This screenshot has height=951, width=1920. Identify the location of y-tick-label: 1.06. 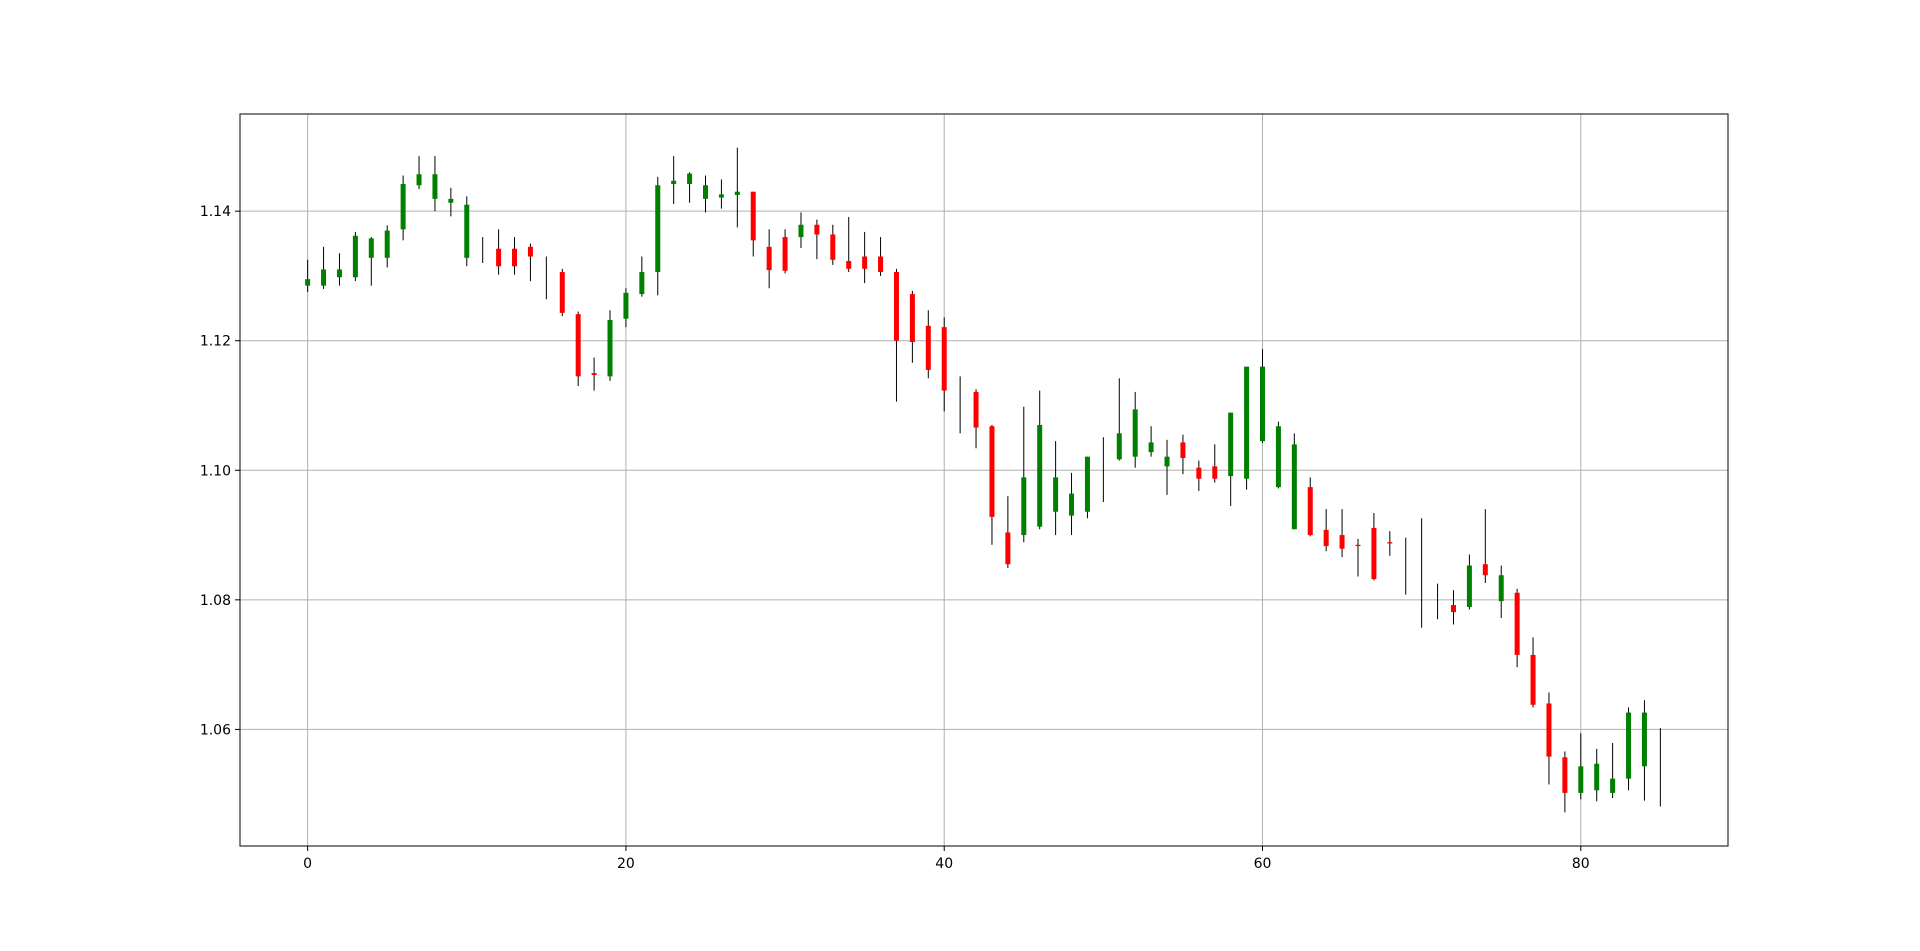
(215, 730).